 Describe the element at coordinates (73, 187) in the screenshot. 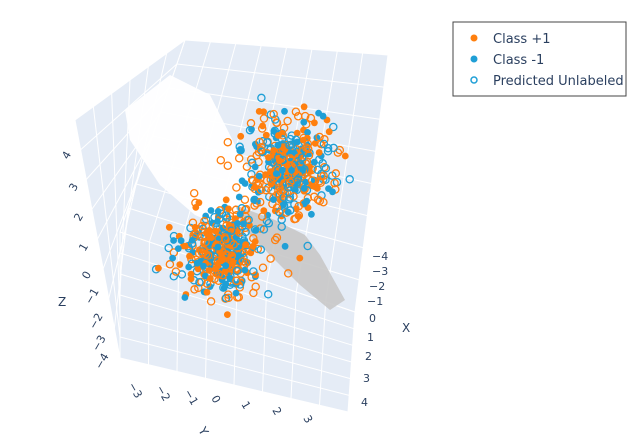

I see `z-tick-label: 3` at that location.